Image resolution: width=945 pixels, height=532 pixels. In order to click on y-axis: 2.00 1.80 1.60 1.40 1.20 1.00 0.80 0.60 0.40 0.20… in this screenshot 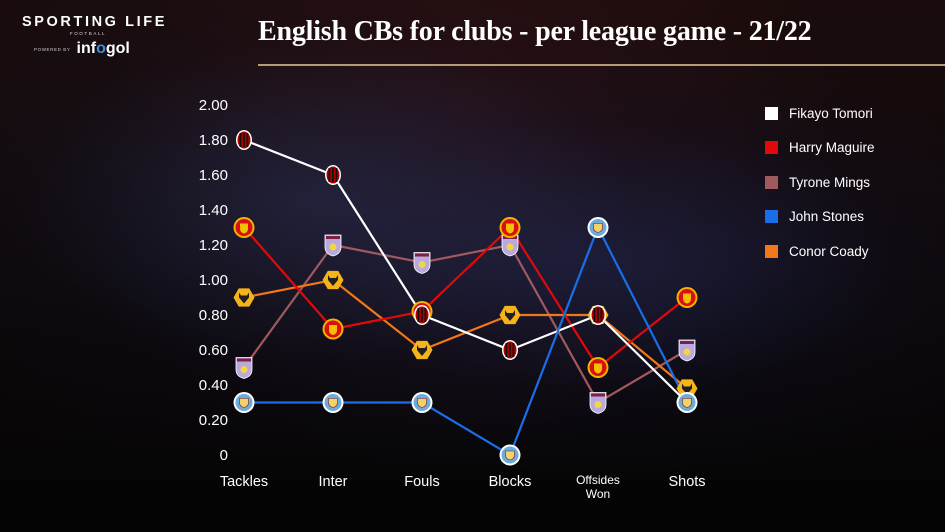, I will do `click(213, 280)`.